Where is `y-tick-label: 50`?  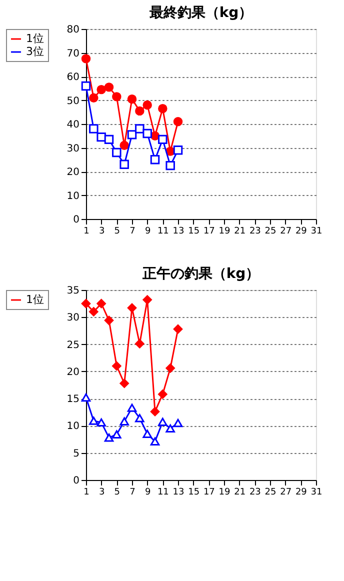 y-tick-label: 50 is located at coordinates (73, 101).